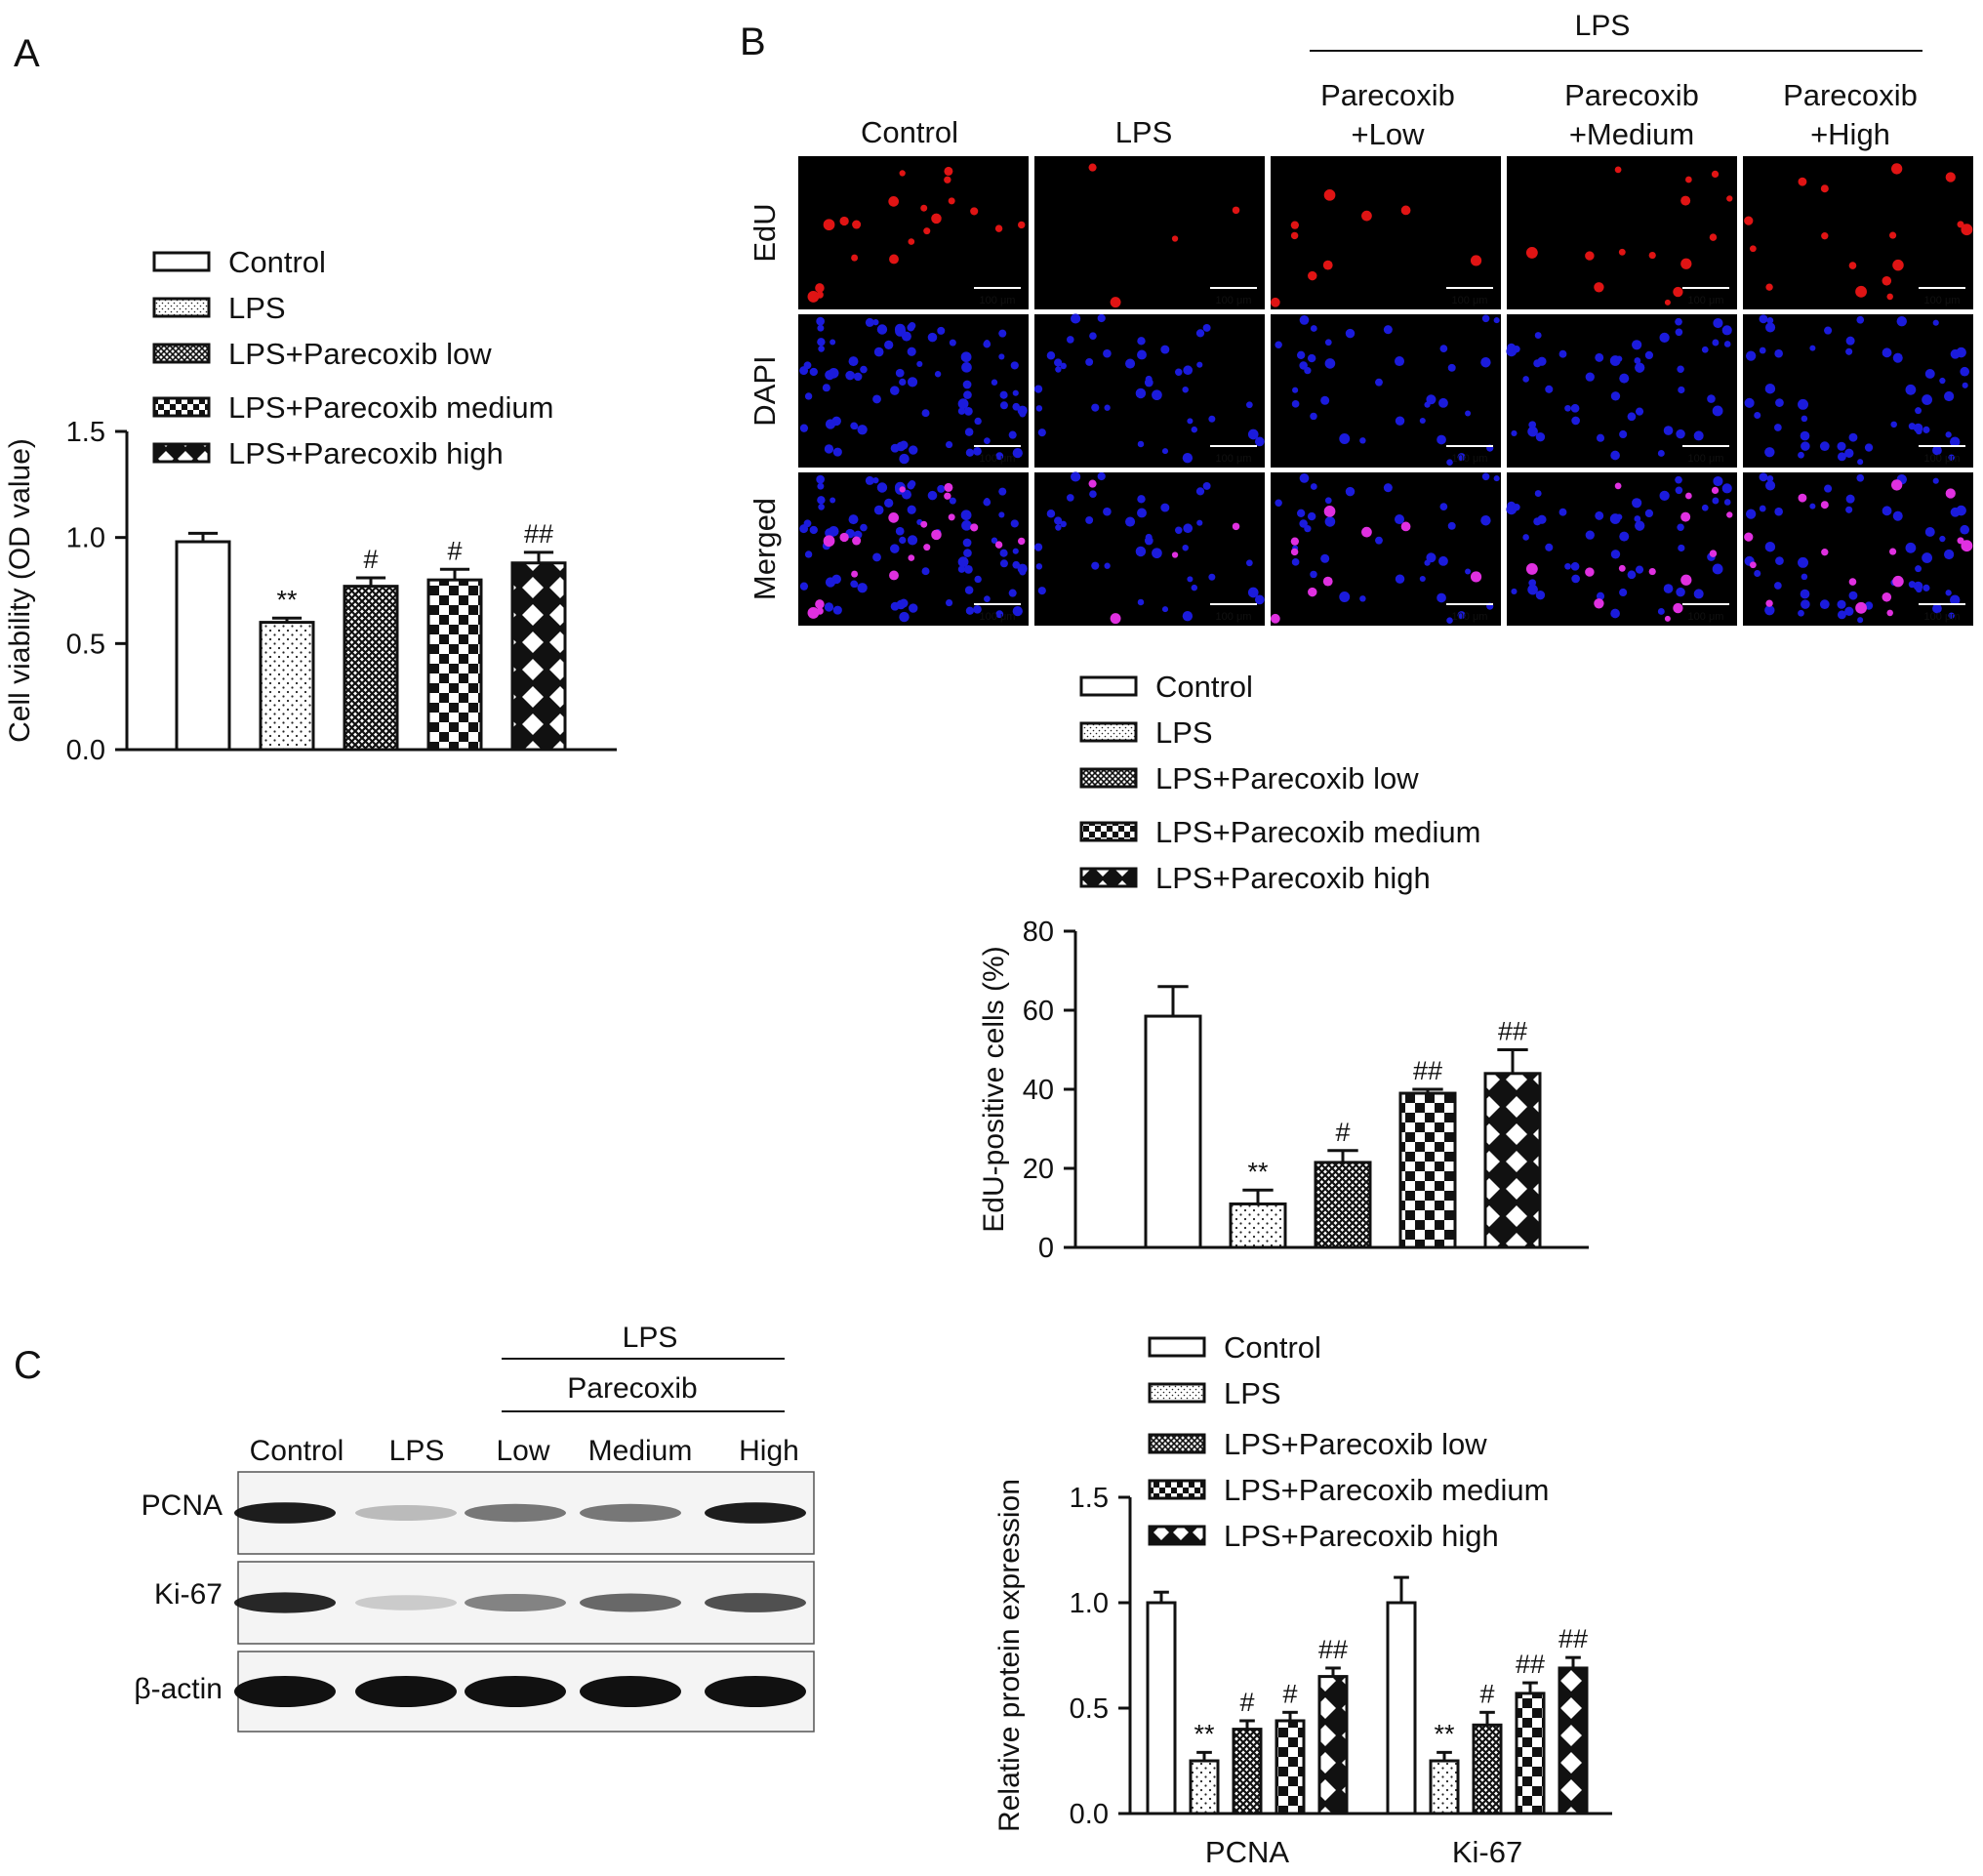  I want to click on chart-b-y-axis-title: EdU-positive cells (%), so click(994, 1089).